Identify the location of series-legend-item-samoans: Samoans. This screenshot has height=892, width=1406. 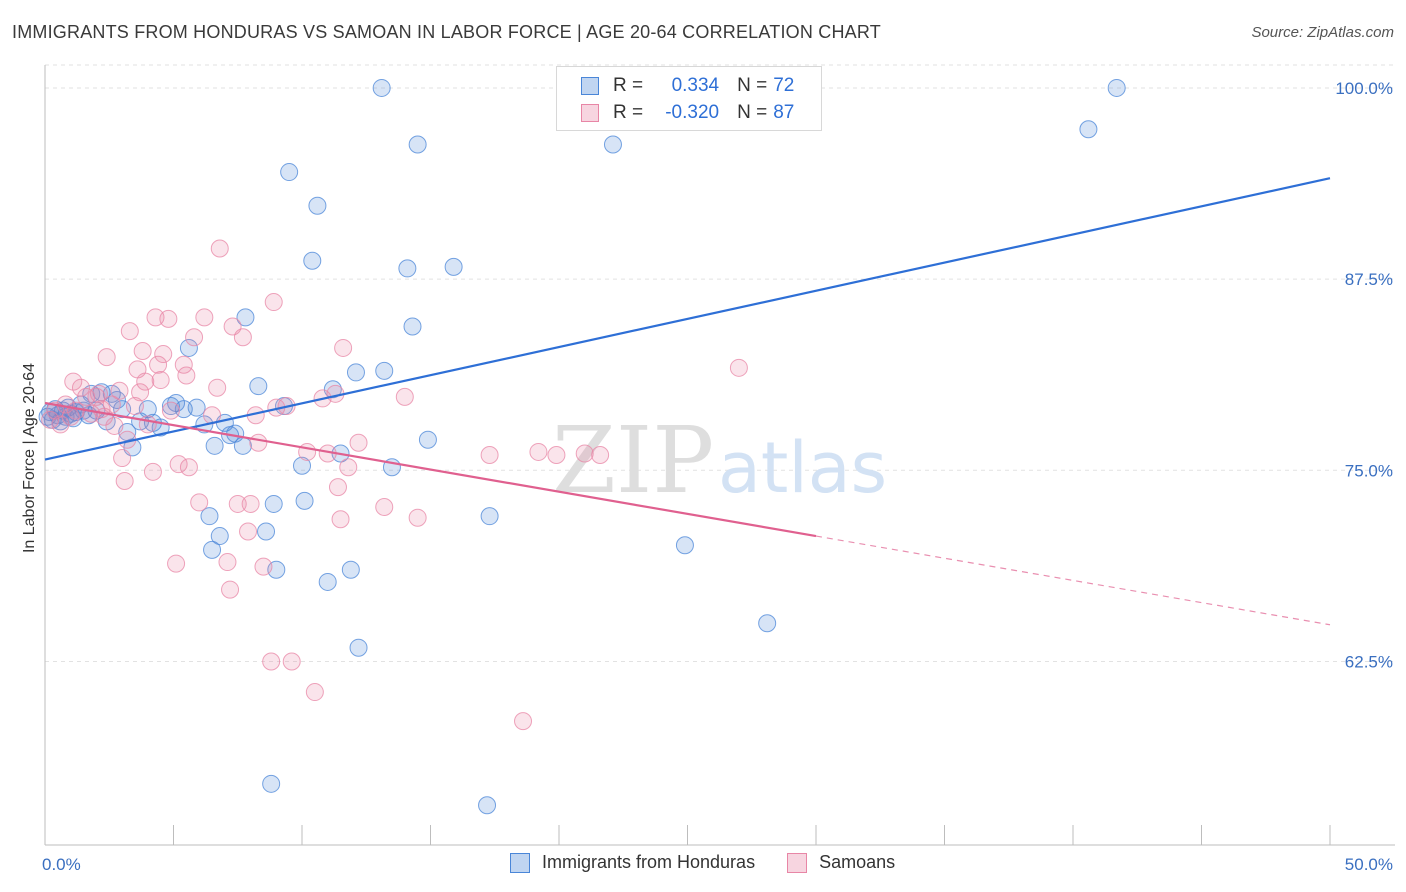
(841, 862).